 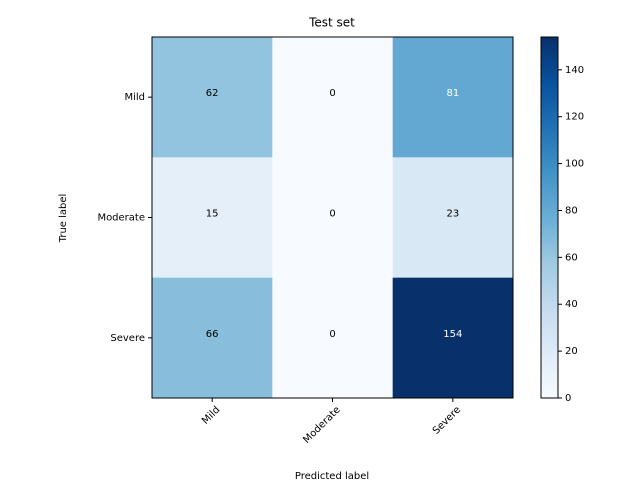 What do you see at coordinates (321, 424) in the screenshot?
I see `x-tick-label: Moderate` at bounding box center [321, 424].